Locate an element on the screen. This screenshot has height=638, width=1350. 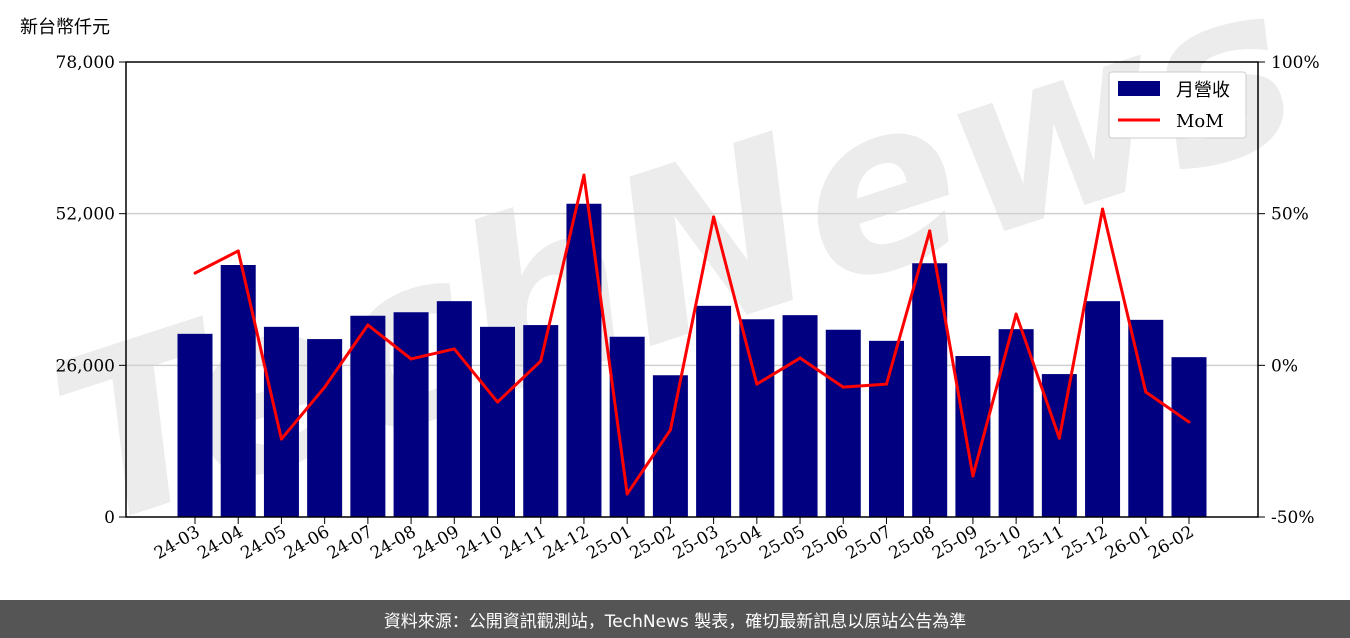
legend: 月營收 MoM is located at coordinates (1177, 105).